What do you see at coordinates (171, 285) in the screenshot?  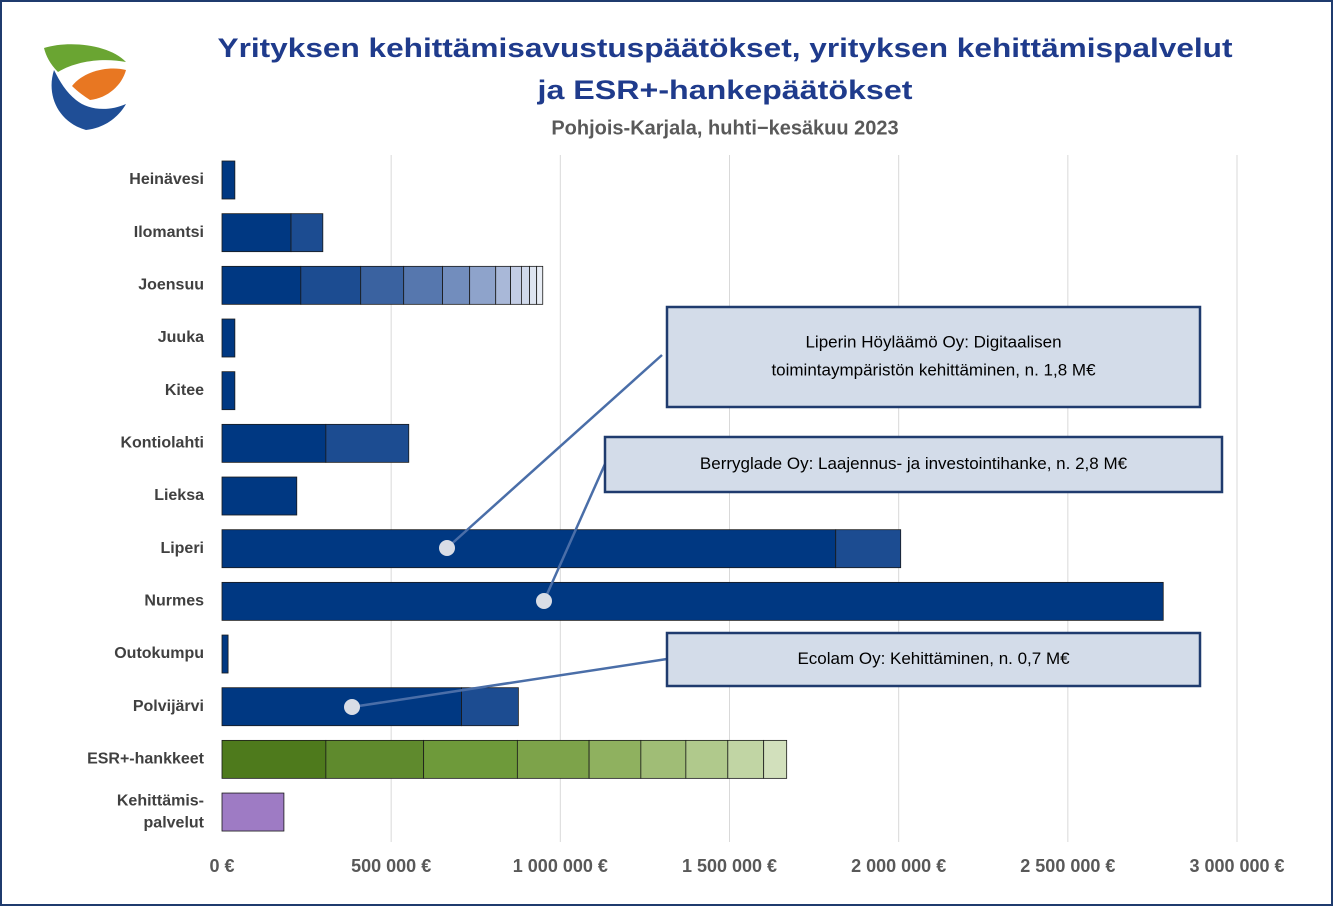 I see `y-tick-label: Joensuu` at bounding box center [171, 285].